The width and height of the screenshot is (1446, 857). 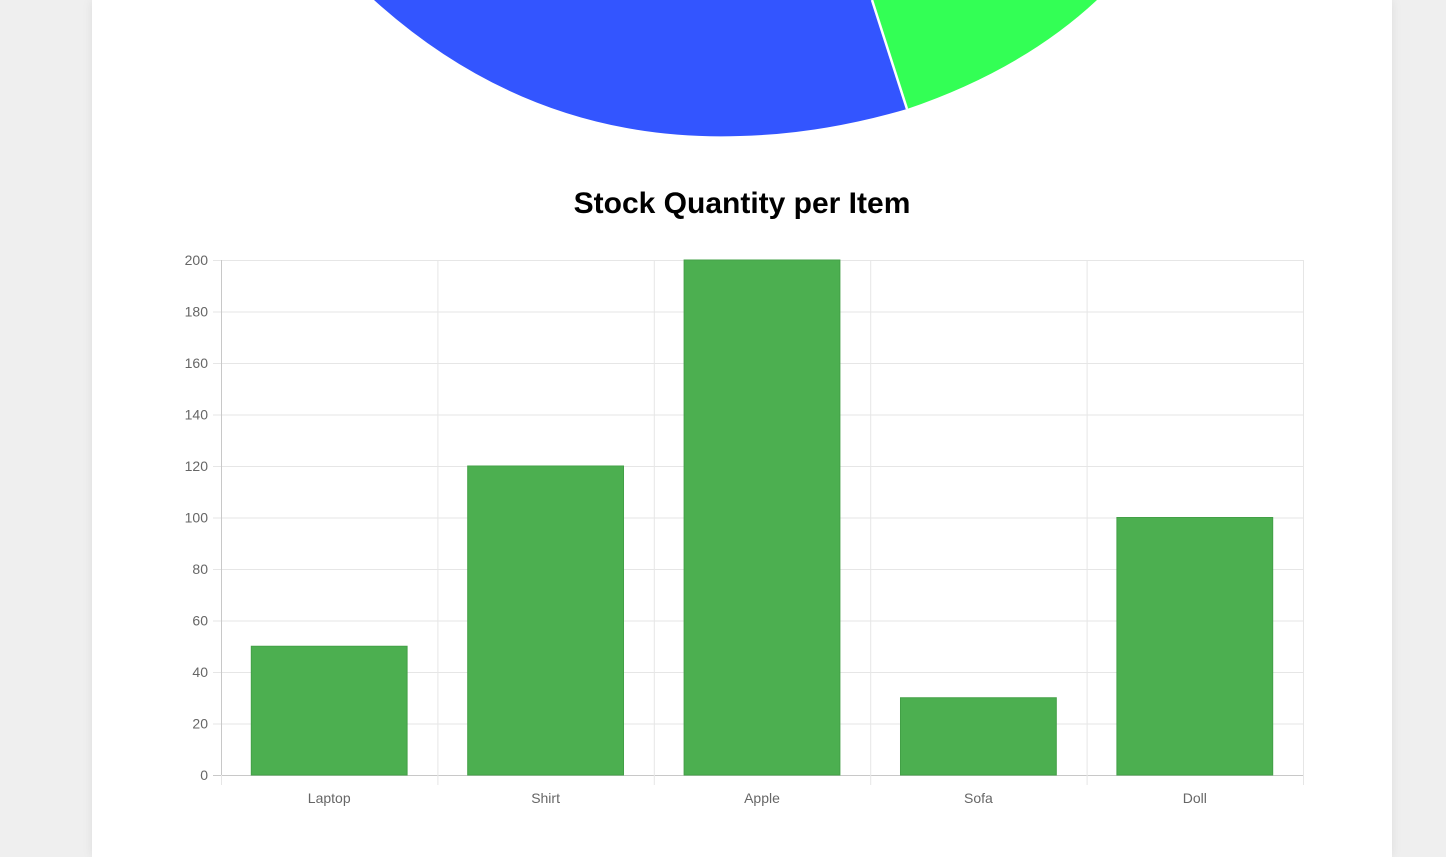 What do you see at coordinates (197, 363) in the screenshot?
I see `y-tick-label: 160` at bounding box center [197, 363].